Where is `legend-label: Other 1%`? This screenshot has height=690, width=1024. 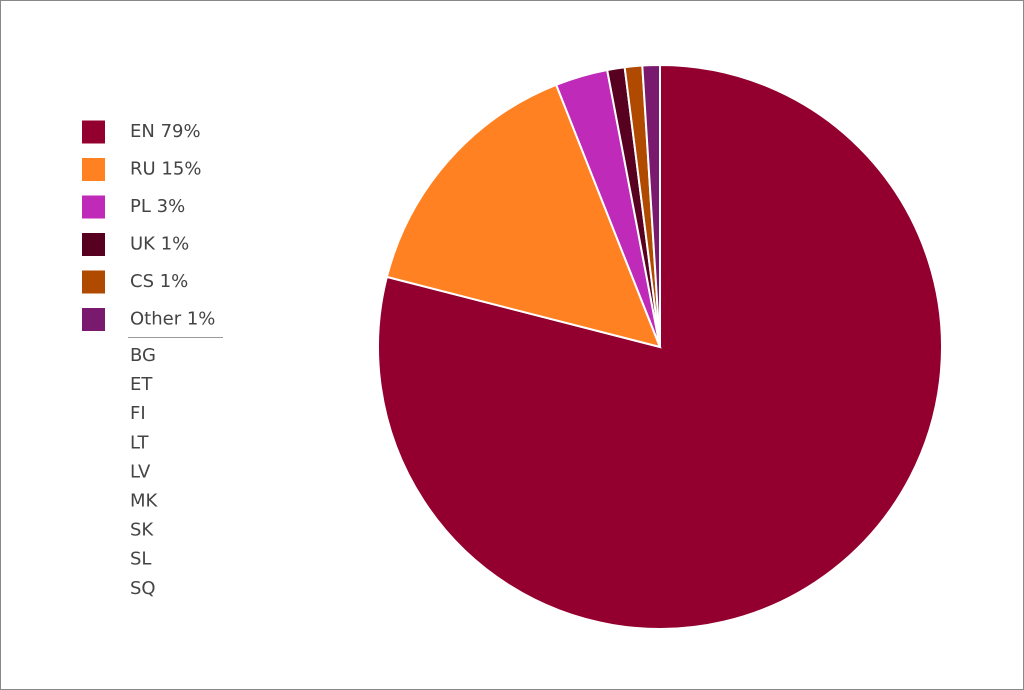 legend-label: Other 1% is located at coordinates (172, 319).